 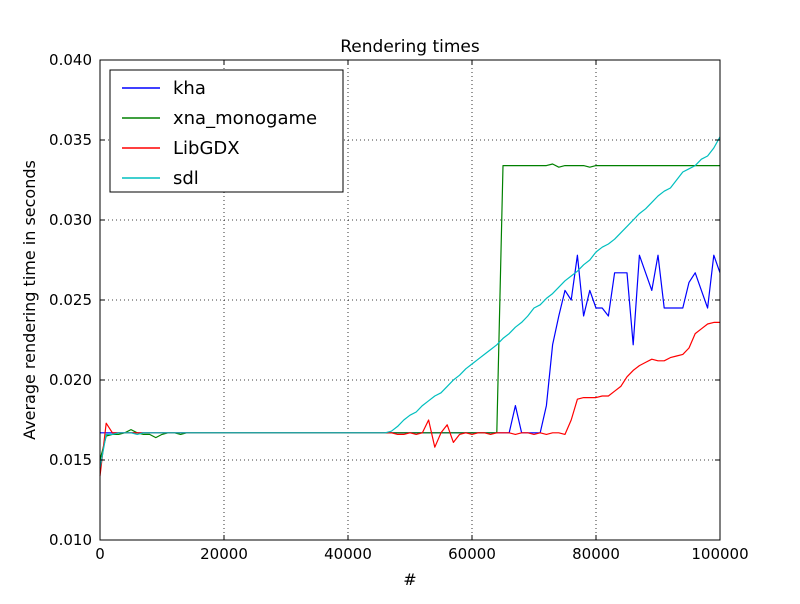 I want to click on x-tick-label: 100000, so click(x=719, y=554).